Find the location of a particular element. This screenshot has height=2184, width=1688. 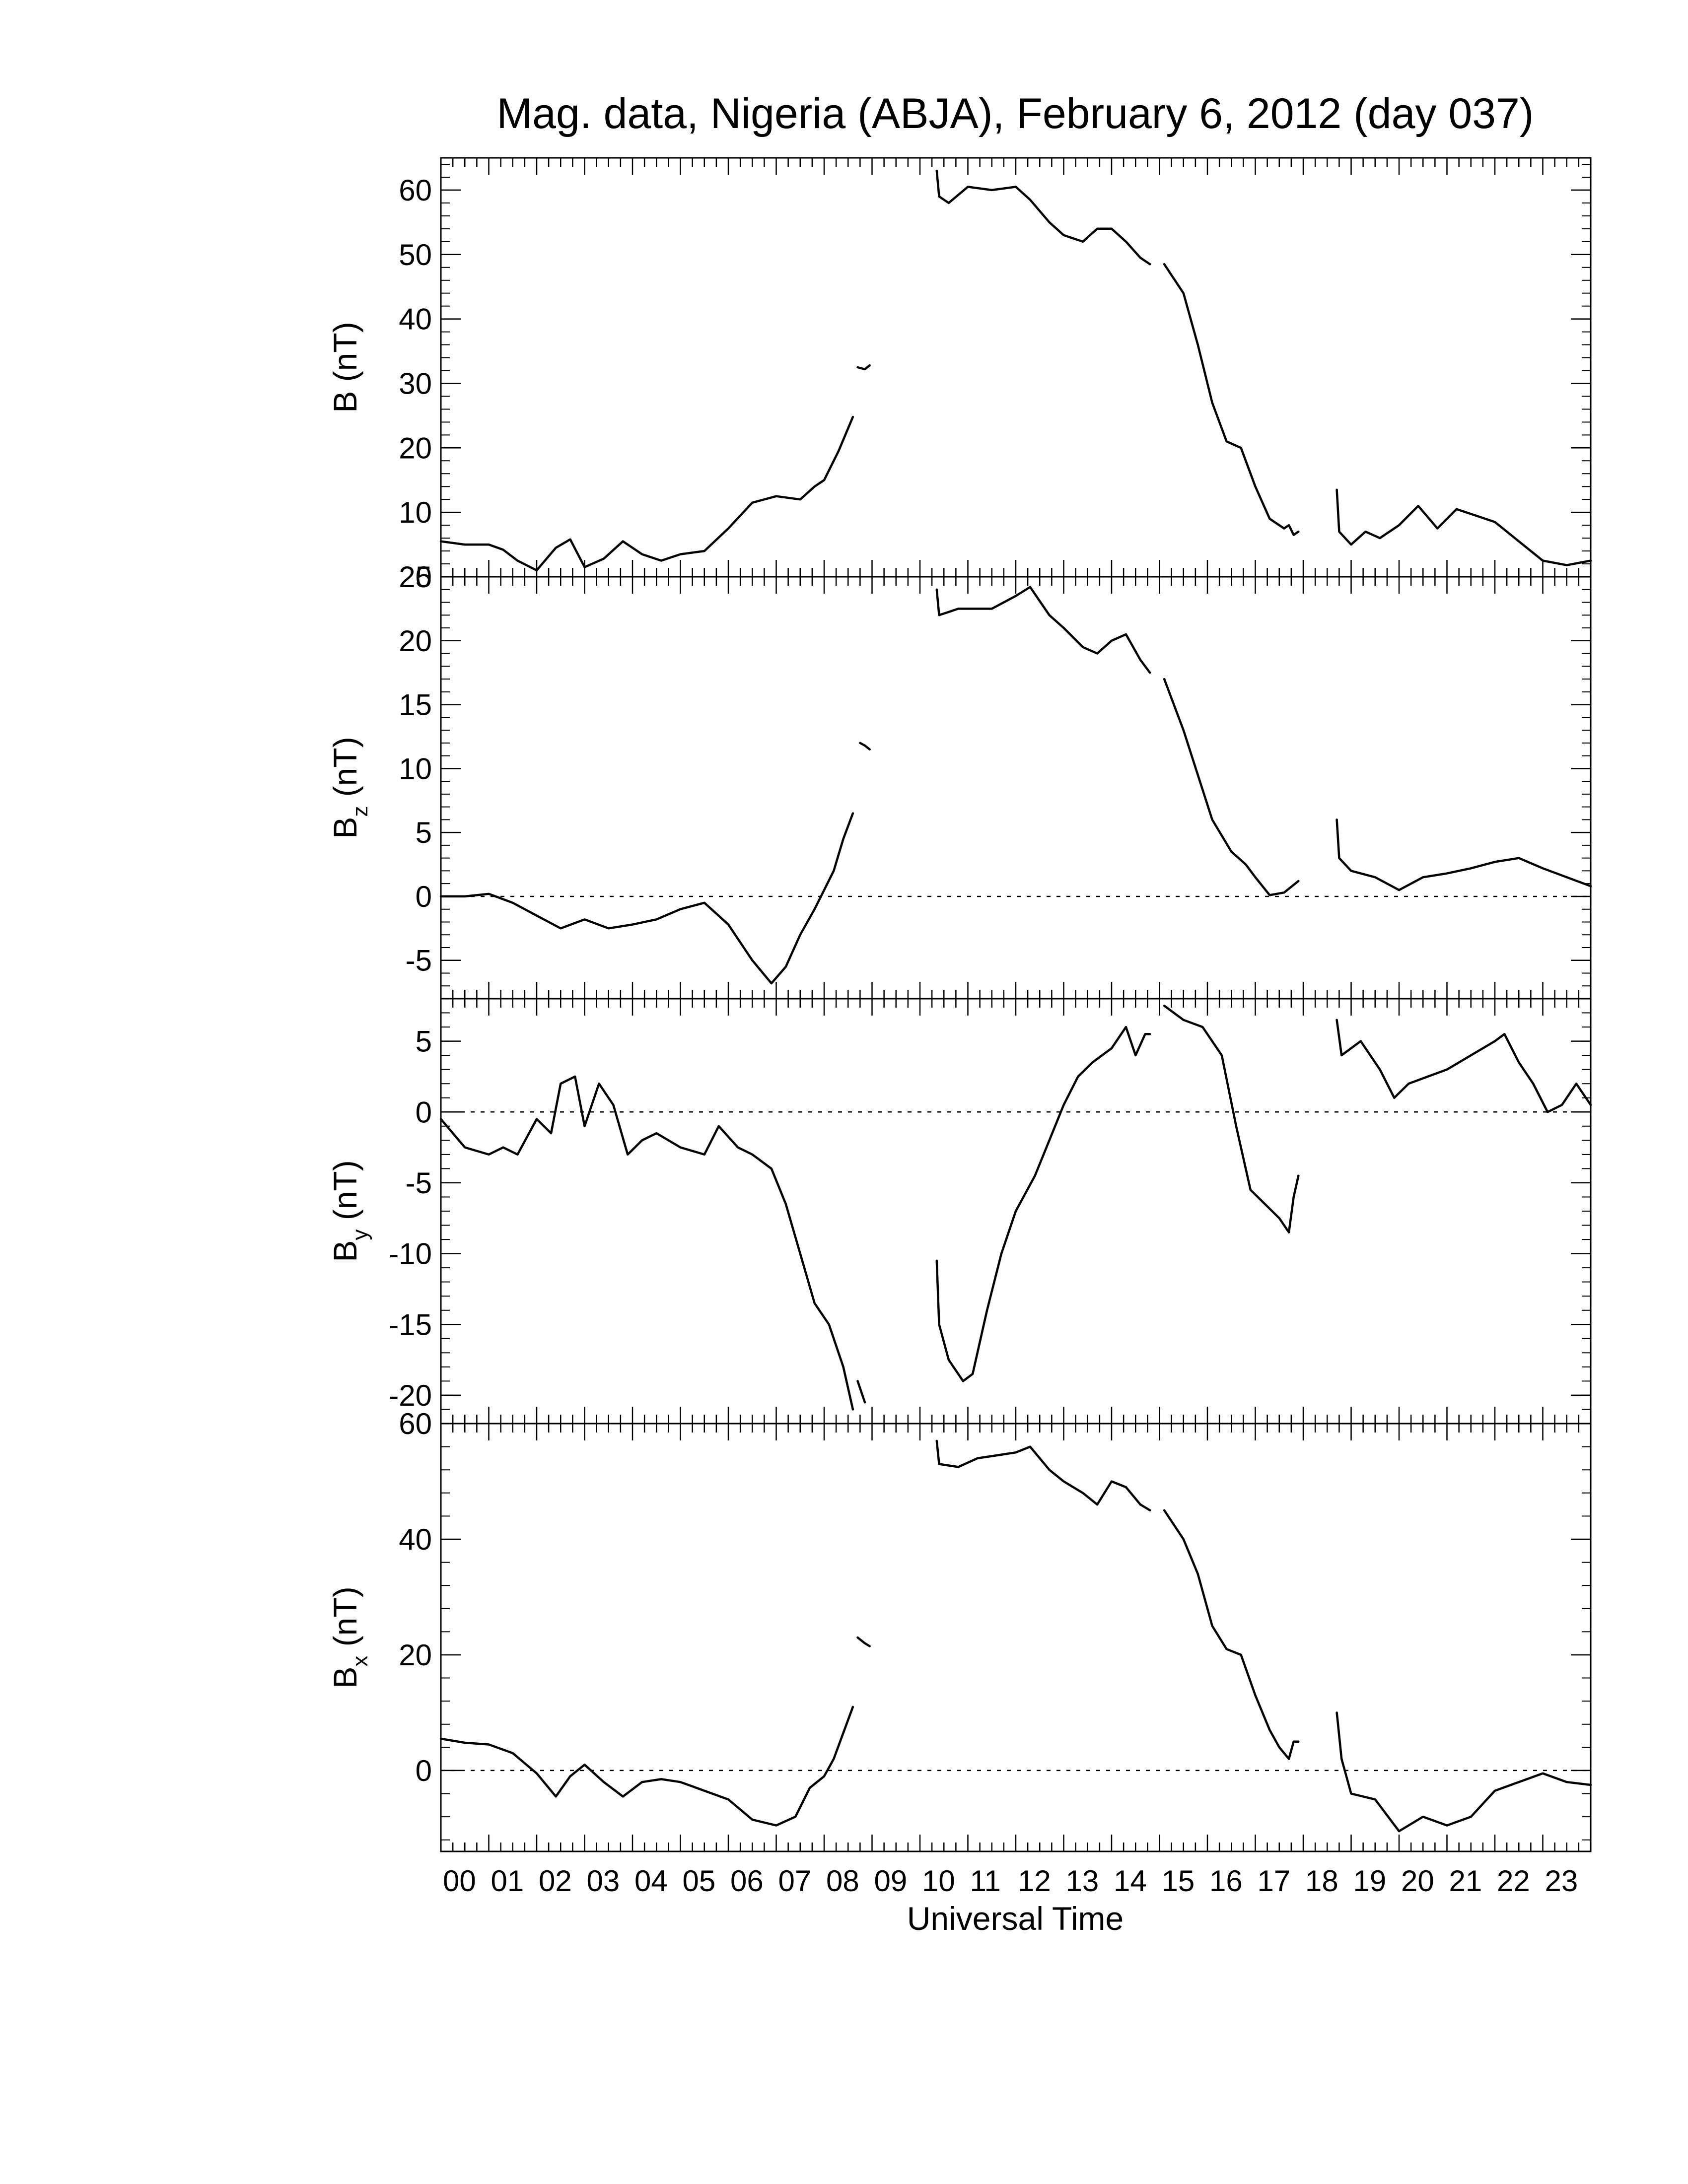

y-tick-label: -20 is located at coordinates (410, 1395).